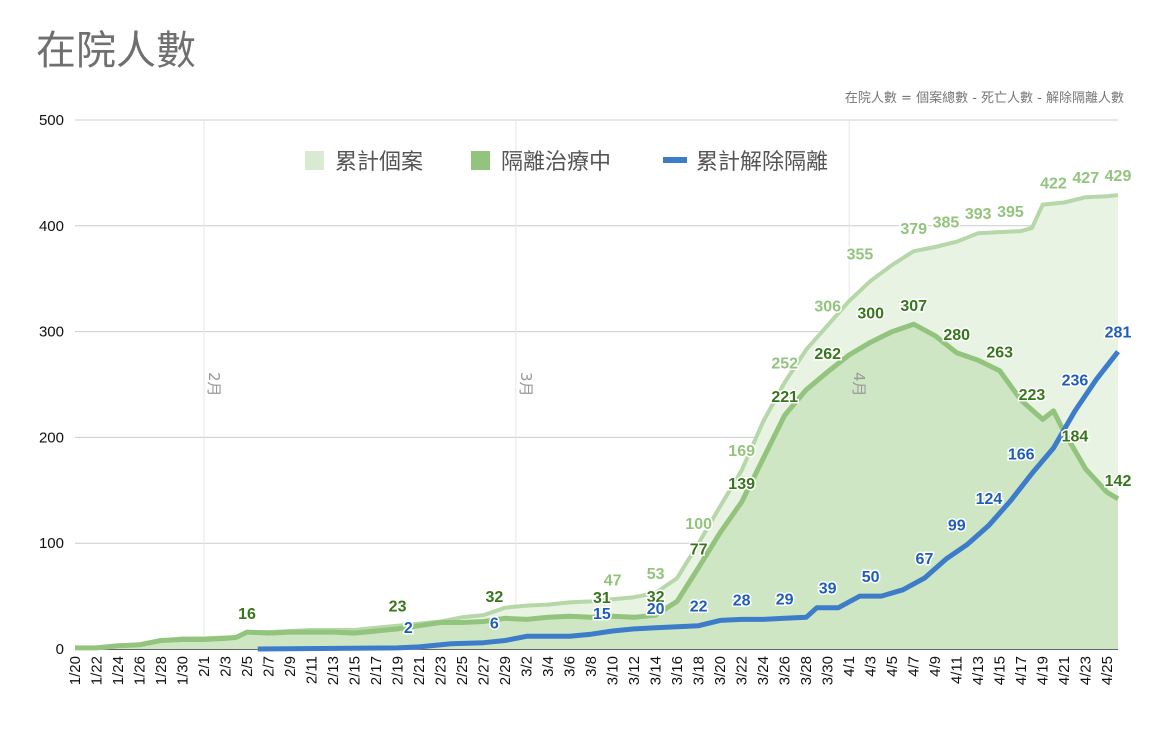  What do you see at coordinates (548, 666) in the screenshot?
I see `x-tick-label: 3/4` at bounding box center [548, 666].